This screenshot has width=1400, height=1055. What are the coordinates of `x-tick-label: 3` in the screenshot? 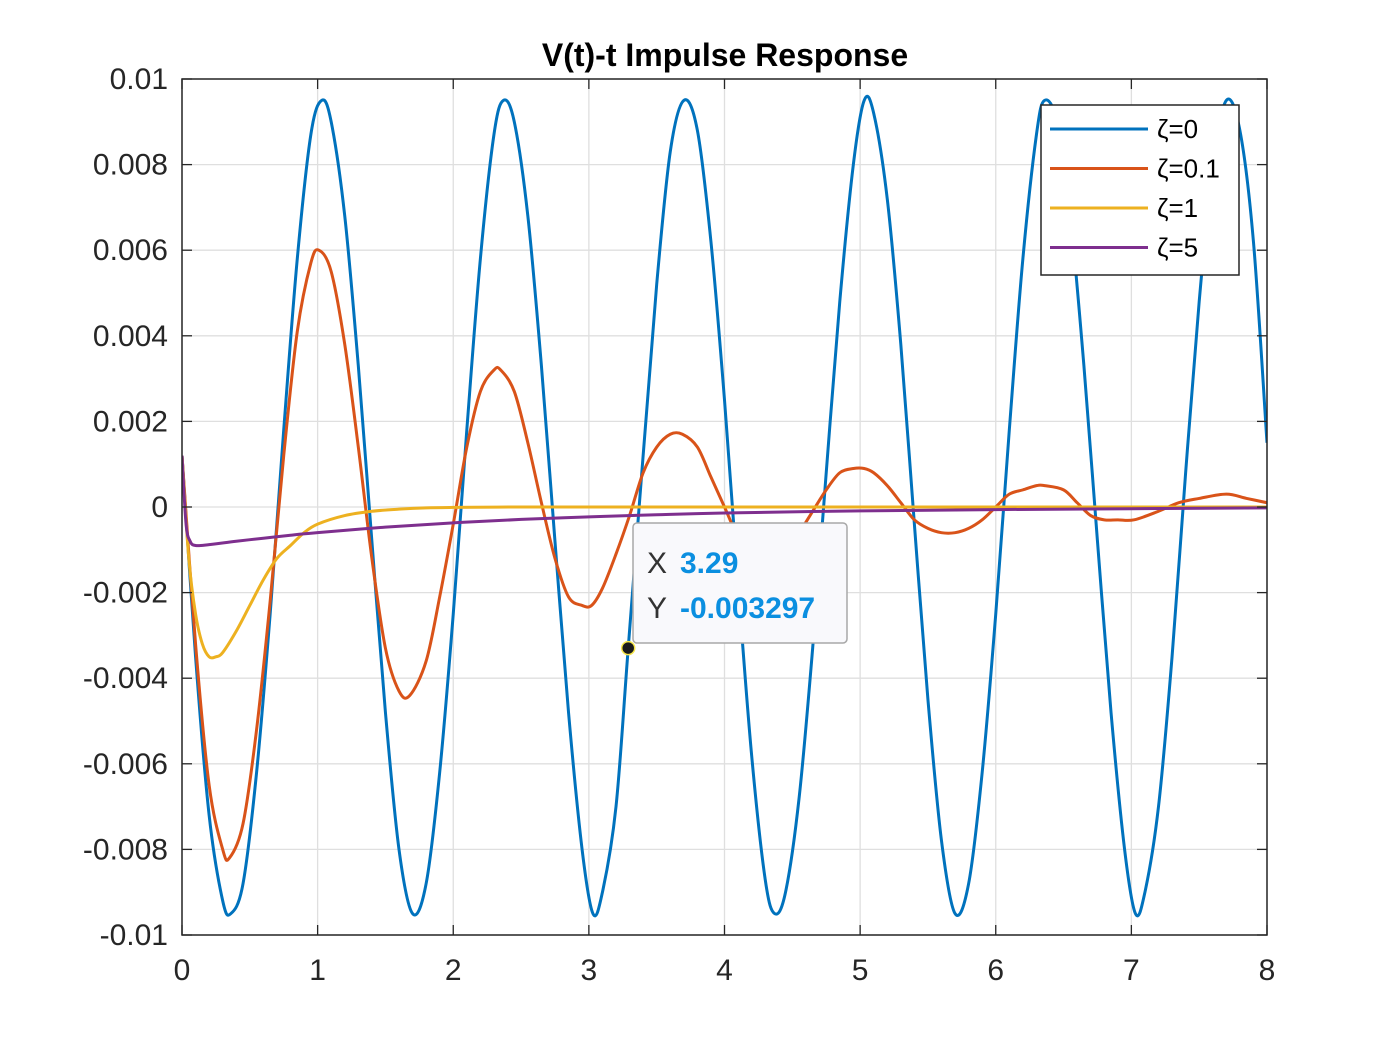 It's located at (589, 970).